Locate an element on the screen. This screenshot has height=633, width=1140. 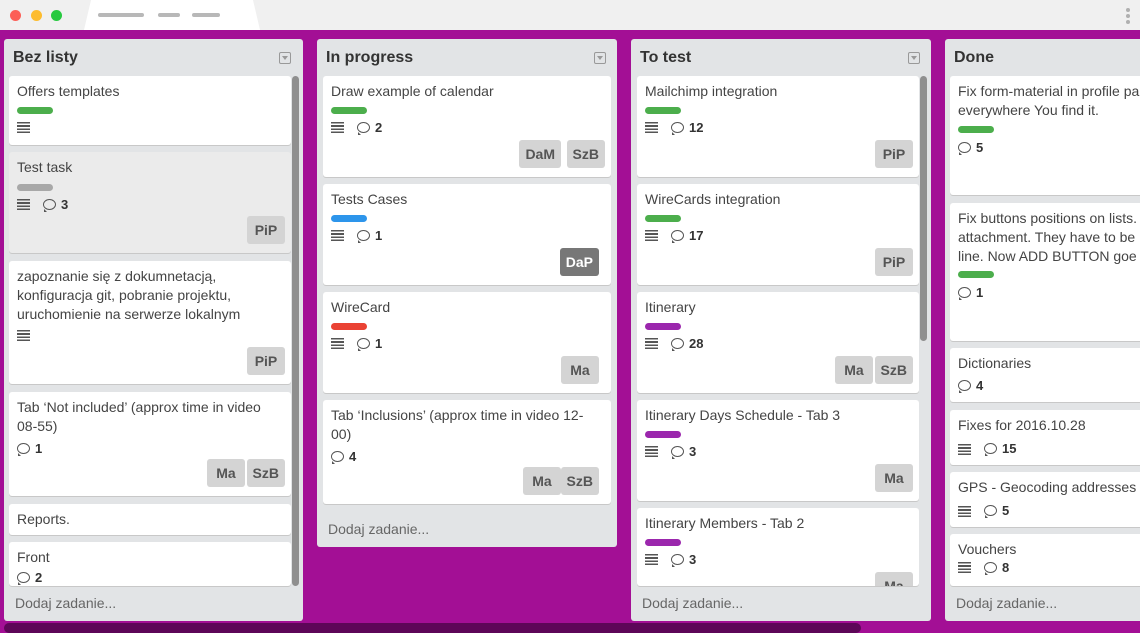
card: Offers templates is located at coordinates (150, 110).